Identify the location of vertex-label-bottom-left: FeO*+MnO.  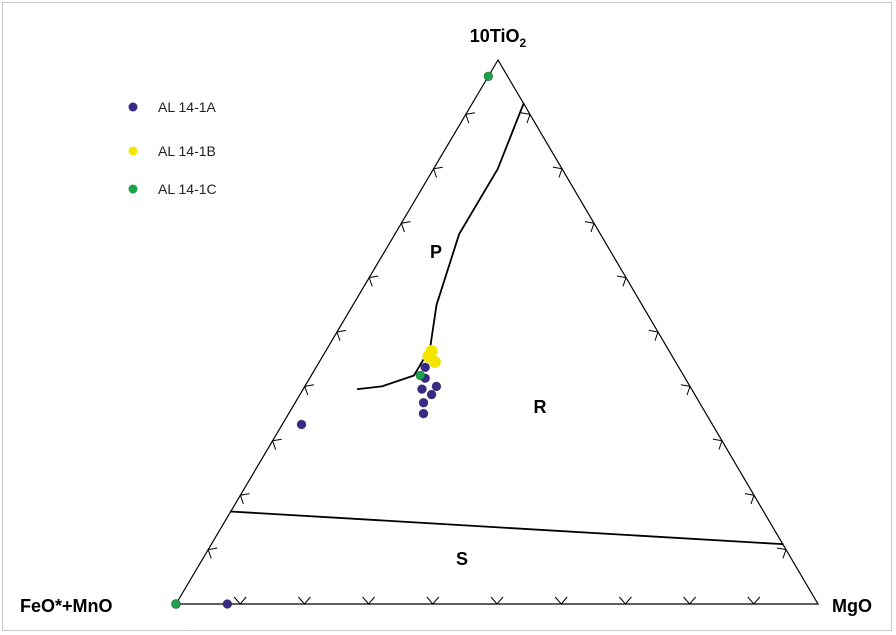
(66, 606).